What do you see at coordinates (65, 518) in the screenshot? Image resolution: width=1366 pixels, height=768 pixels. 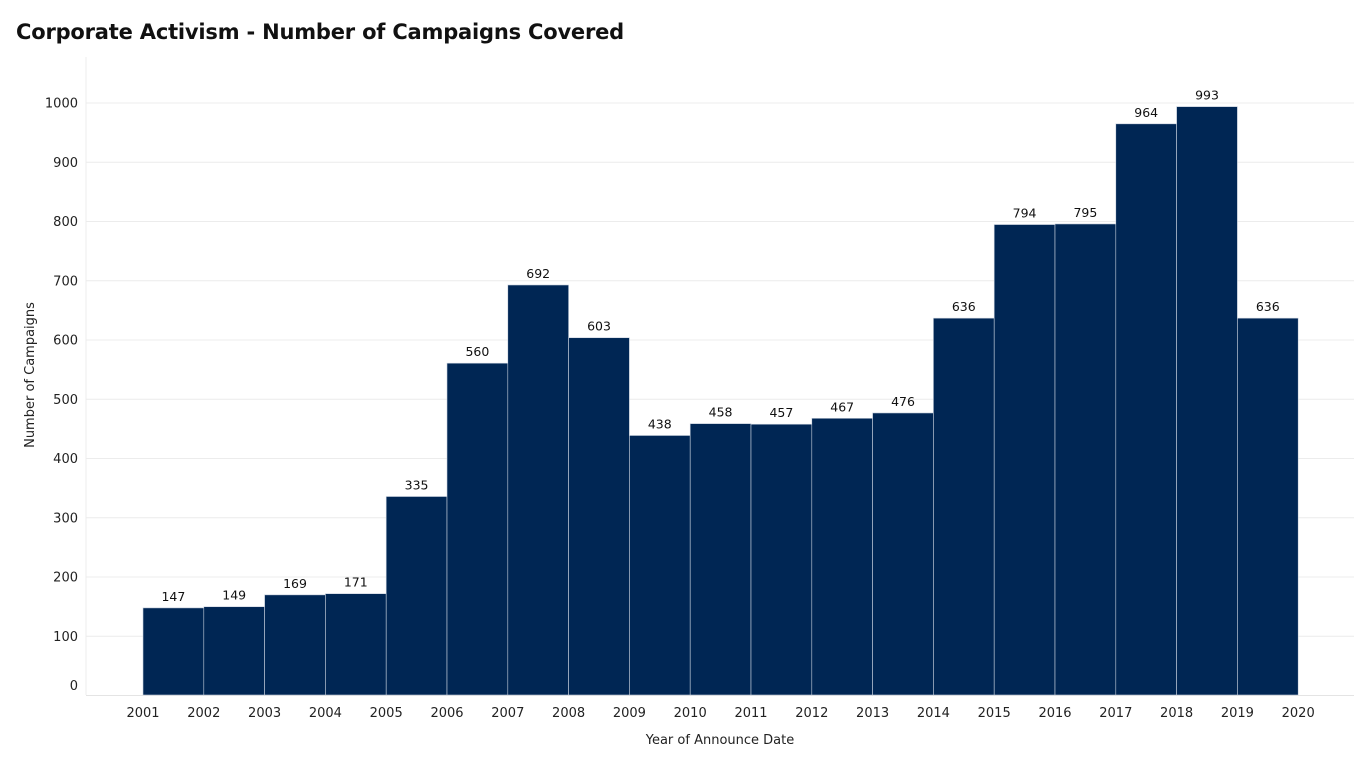 I see `y-tick-label: 300` at bounding box center [65, 518].